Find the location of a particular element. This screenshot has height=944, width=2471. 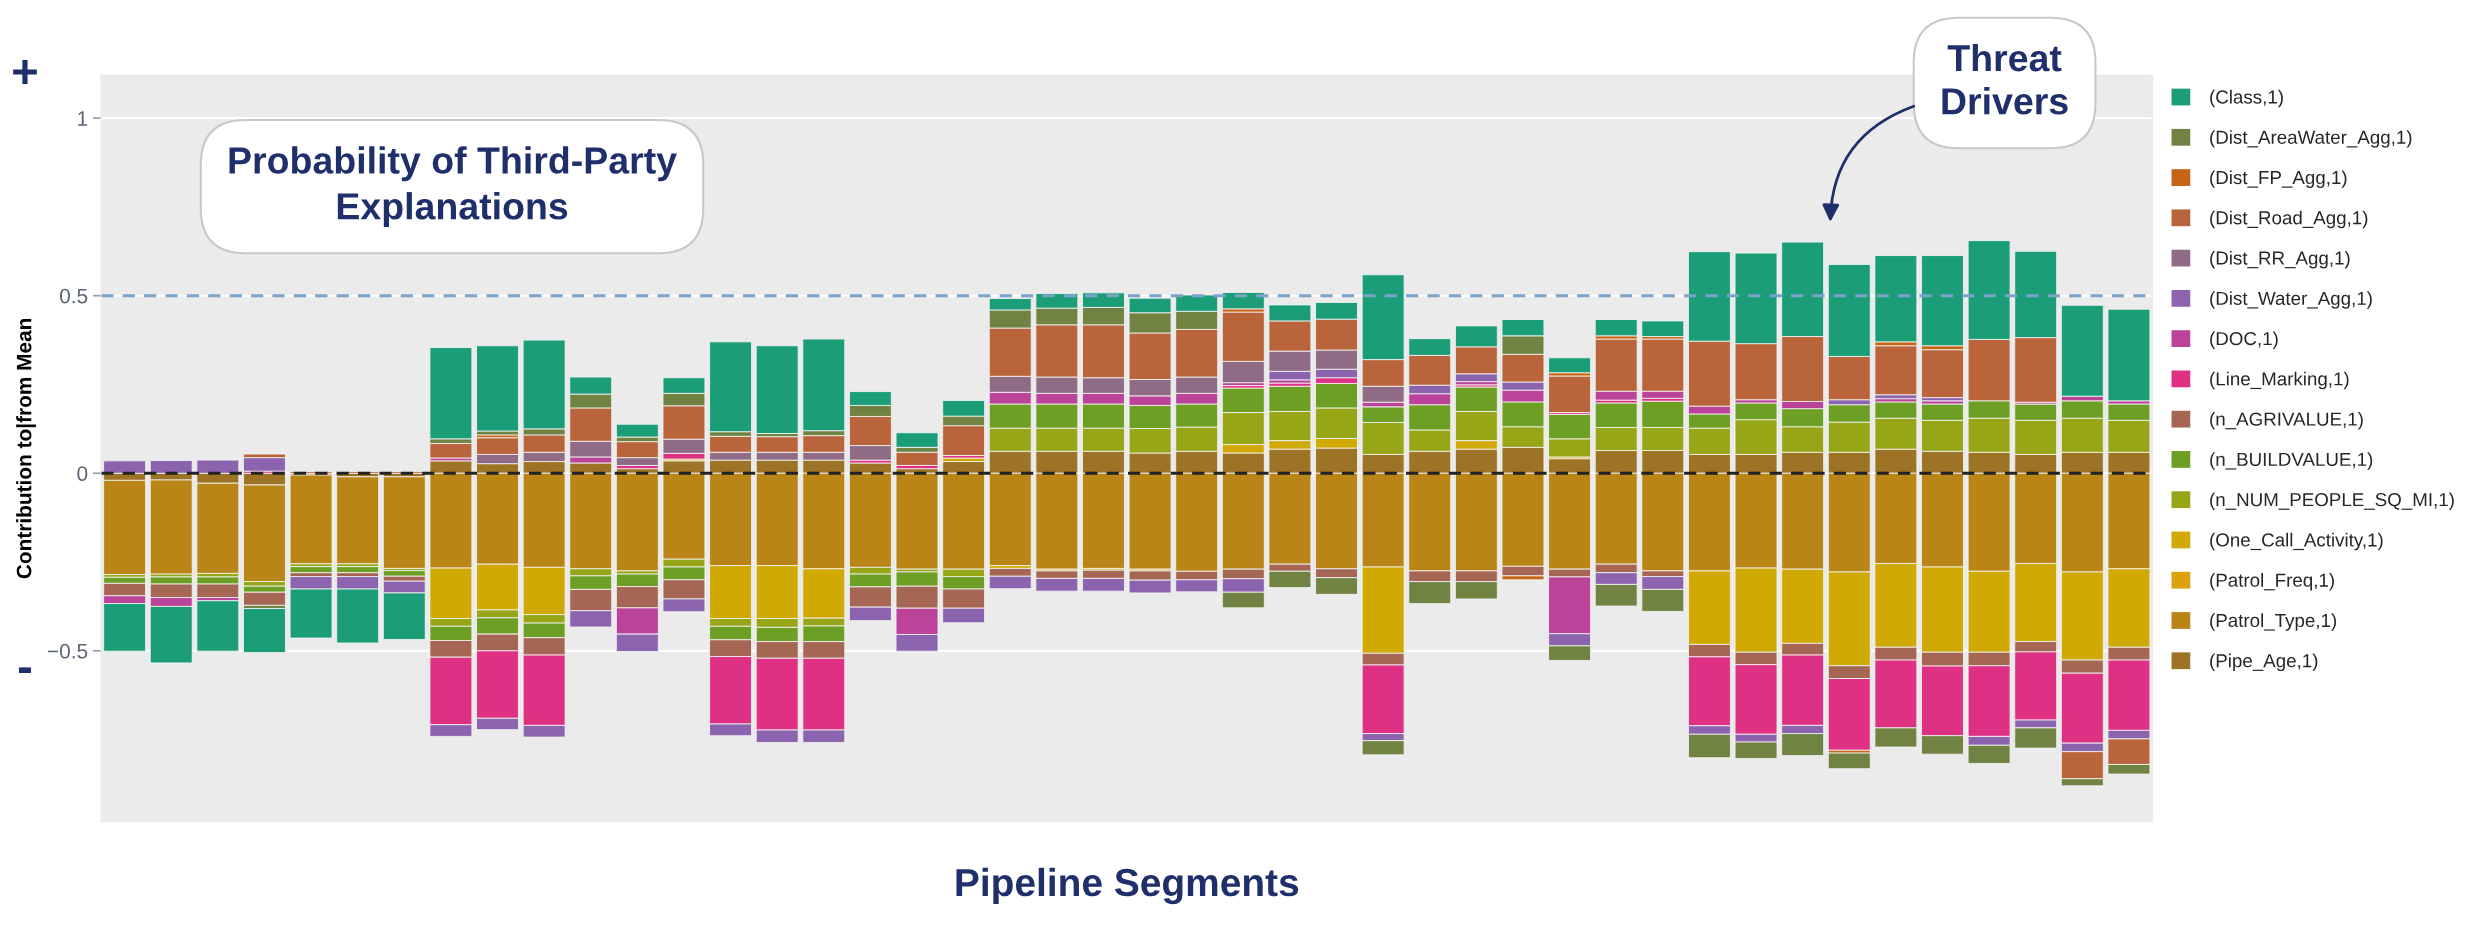

legend-label: (Dist_Road_Agg,1) is located at coordinates (2289, 219).